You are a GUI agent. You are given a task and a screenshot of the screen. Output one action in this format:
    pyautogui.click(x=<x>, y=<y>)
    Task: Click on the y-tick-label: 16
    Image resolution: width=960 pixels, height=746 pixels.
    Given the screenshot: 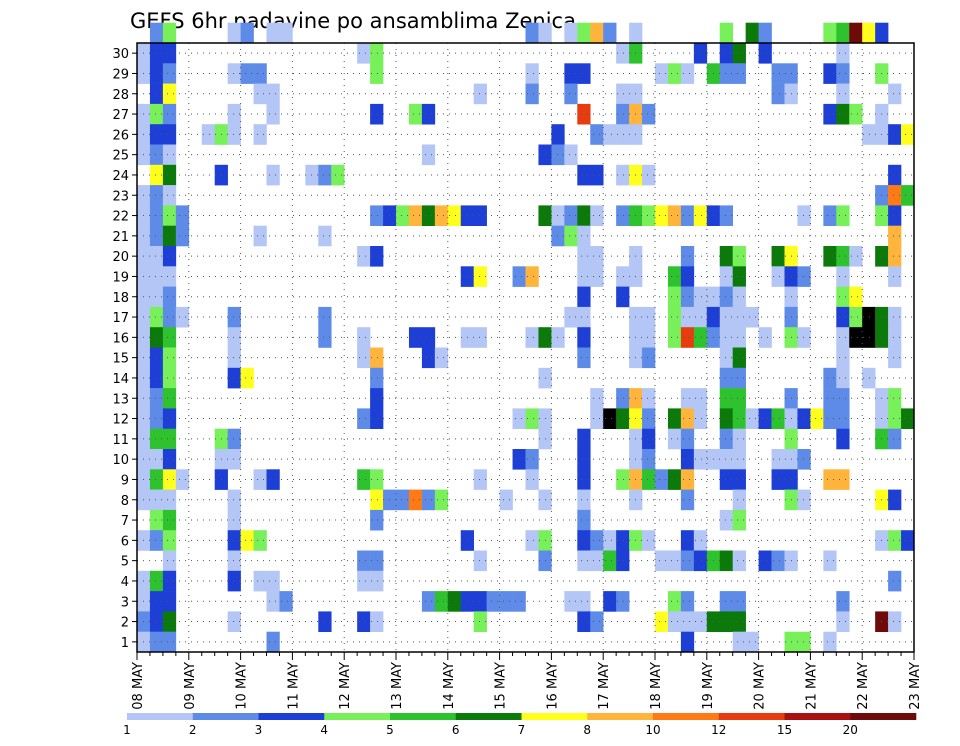 What is the action you would take?
    pyautogui.click(x=120, y=338)
    